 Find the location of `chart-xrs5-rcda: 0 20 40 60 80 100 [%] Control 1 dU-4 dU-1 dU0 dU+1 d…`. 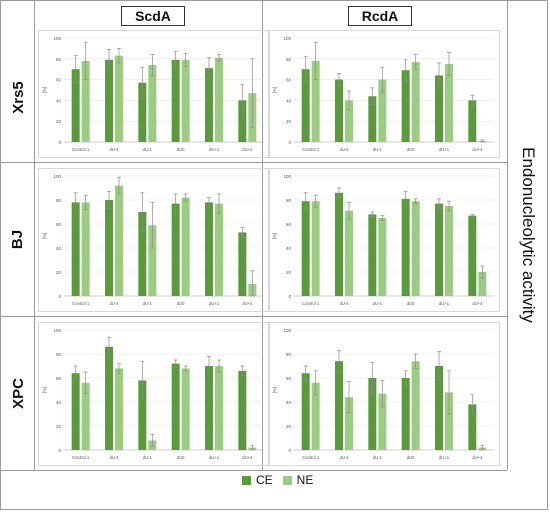

chart-xrs5-rcda: 0 20 40 60 80 100 [%] Control 1 dU-4 dU-1 dU0 dU+1 d… is located at coordinates (383, 94).